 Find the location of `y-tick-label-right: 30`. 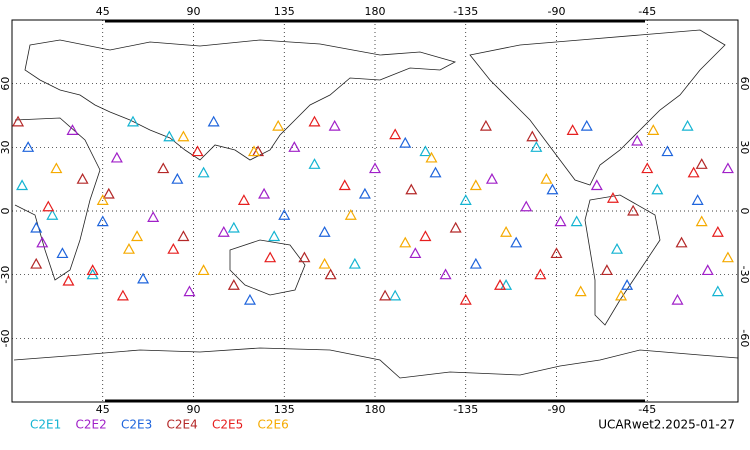

y-tick-label-right: 30 is located at coordinates (744, 147).